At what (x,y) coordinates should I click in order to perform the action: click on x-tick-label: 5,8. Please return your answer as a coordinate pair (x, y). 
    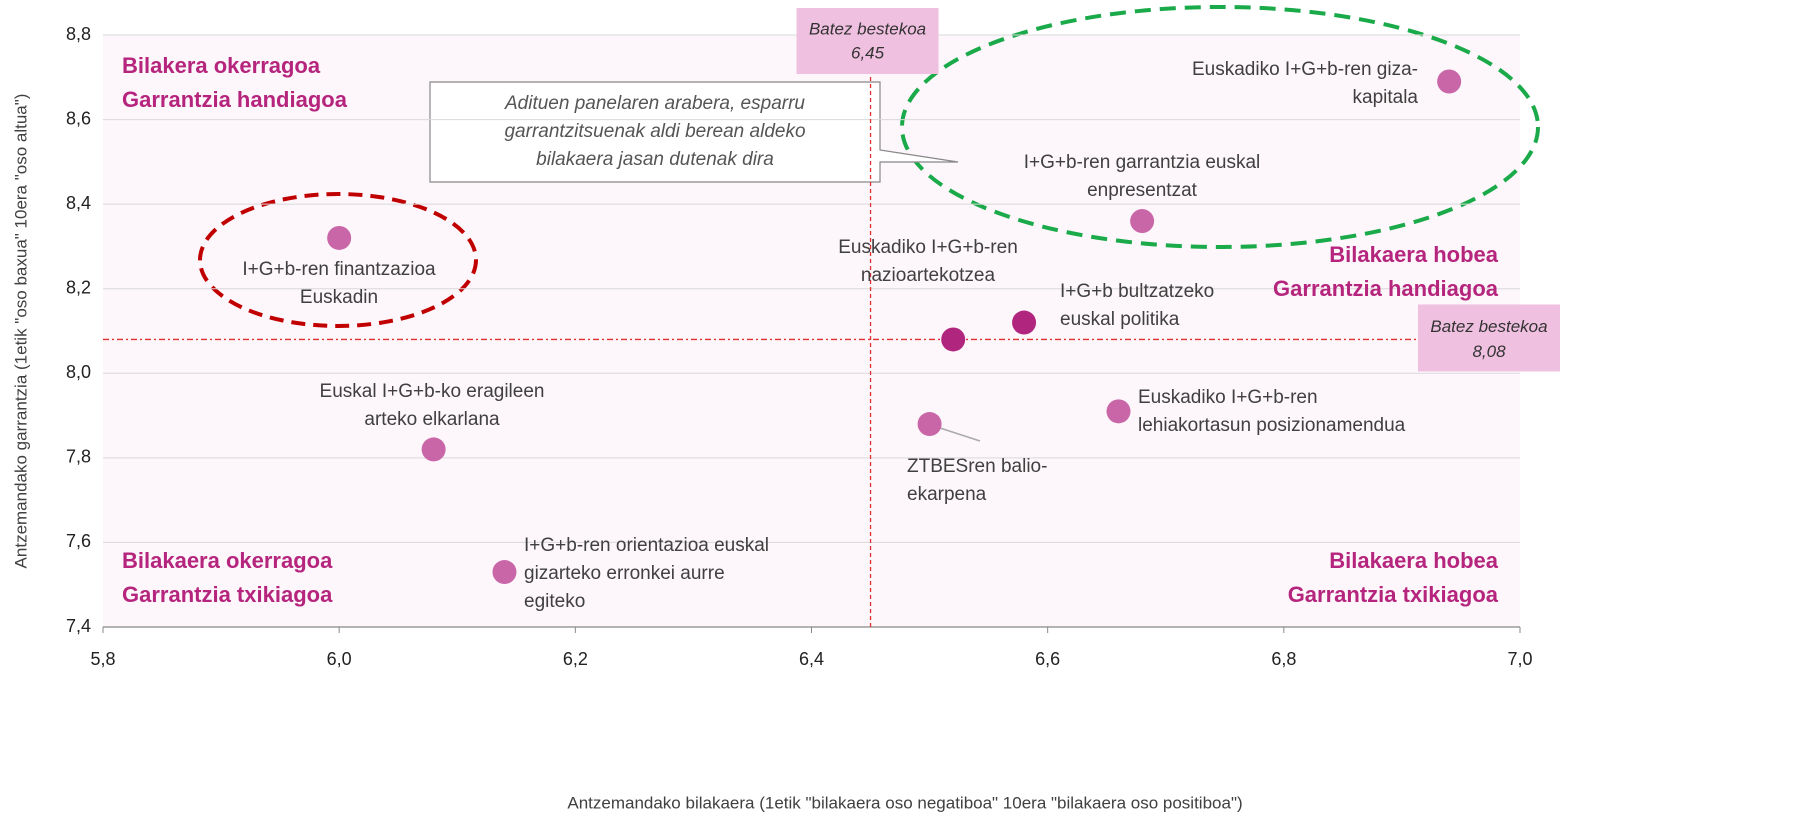
    Looking at the image, I should click on (102, 659).